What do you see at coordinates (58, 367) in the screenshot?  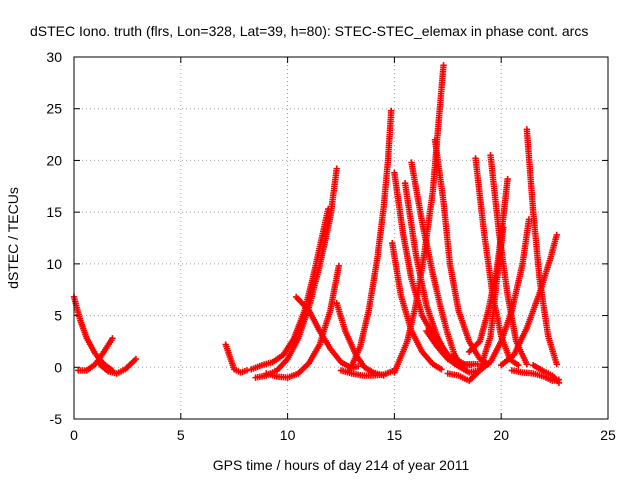 I see `y-tick-label: 0` at bounding box center [58, 367].